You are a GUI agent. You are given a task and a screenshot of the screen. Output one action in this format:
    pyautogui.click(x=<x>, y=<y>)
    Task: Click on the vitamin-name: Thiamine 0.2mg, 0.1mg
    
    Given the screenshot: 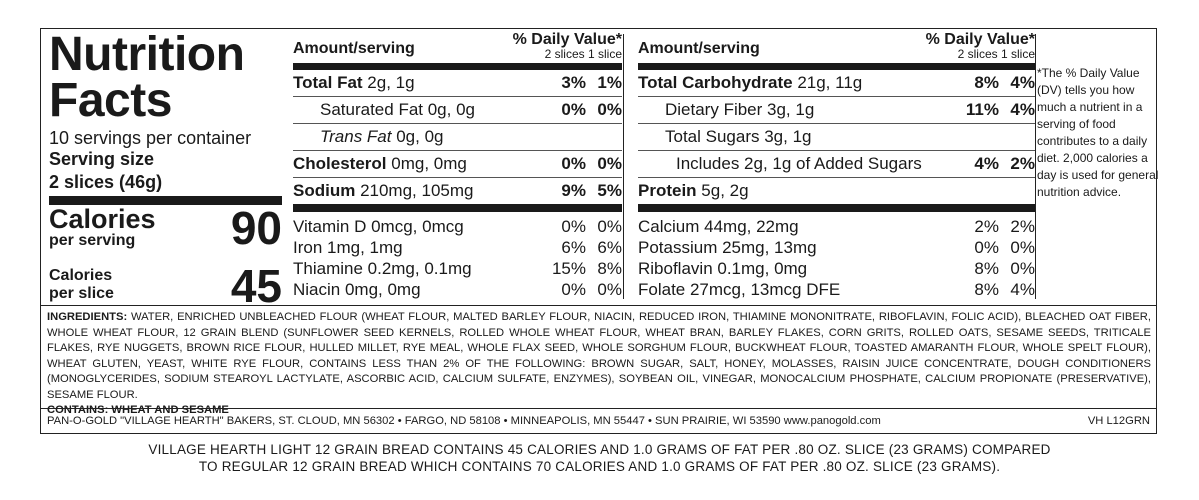 What is the action you would take?
    pyautogui.click(x=382, y=268)
    